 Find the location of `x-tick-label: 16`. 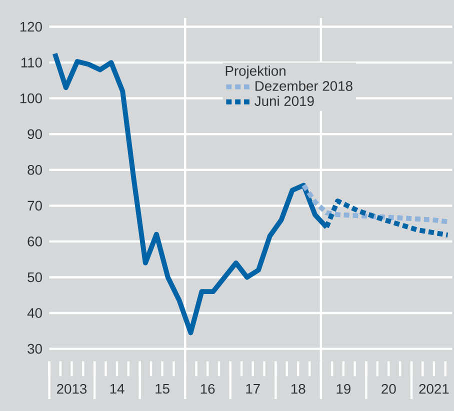

x-tick-label: 16 is located at coordinates (207, 389).